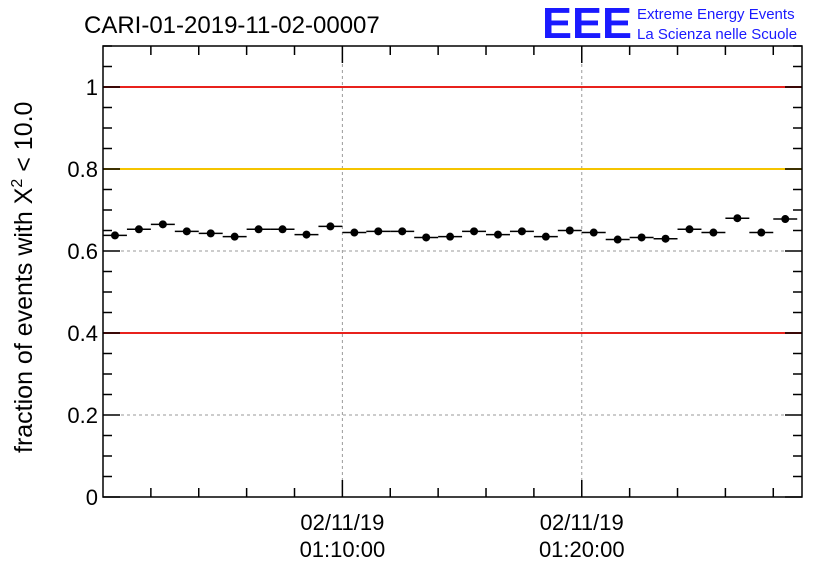 This screenshot has height=572, width=836. I want to click on y-axis-label: fraction of events with X2 < 10.0, so click(23, 277).